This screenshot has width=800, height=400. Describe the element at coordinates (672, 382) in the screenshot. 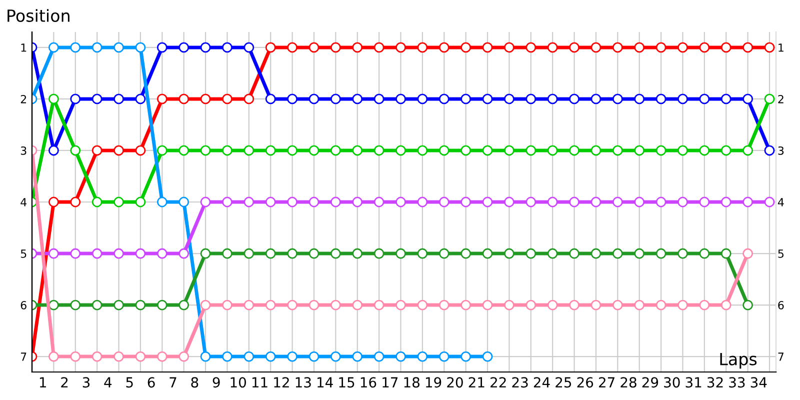

I see `x-tick-label: 30` at that location.